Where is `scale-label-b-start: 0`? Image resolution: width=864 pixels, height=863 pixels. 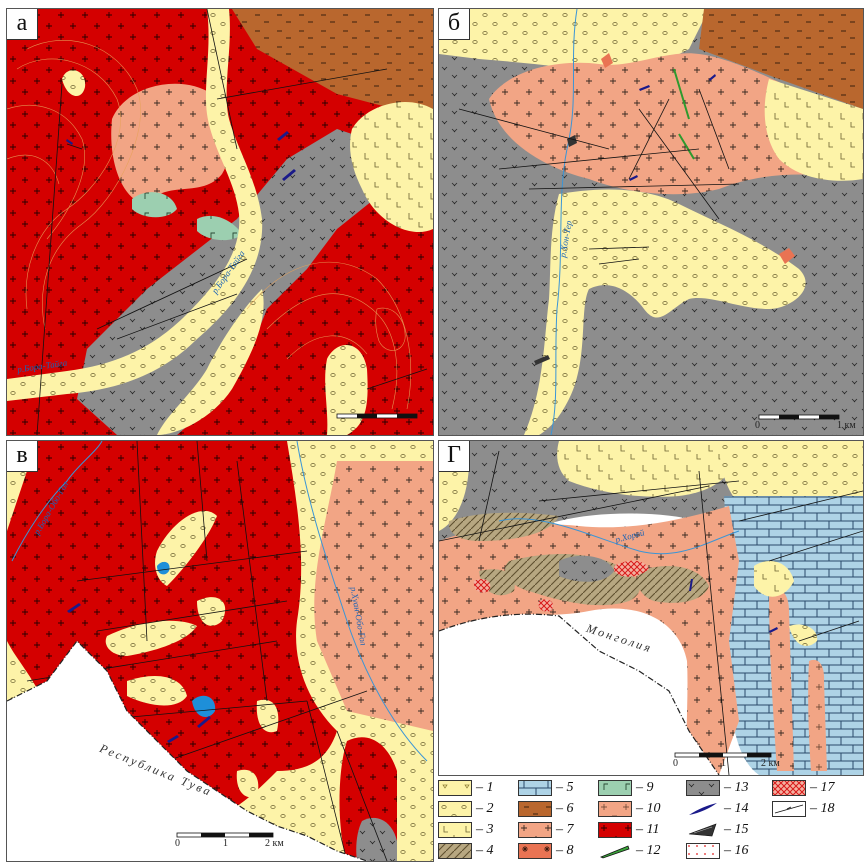 scale-label-b-start: 0 is located at coordinates (757, 425).